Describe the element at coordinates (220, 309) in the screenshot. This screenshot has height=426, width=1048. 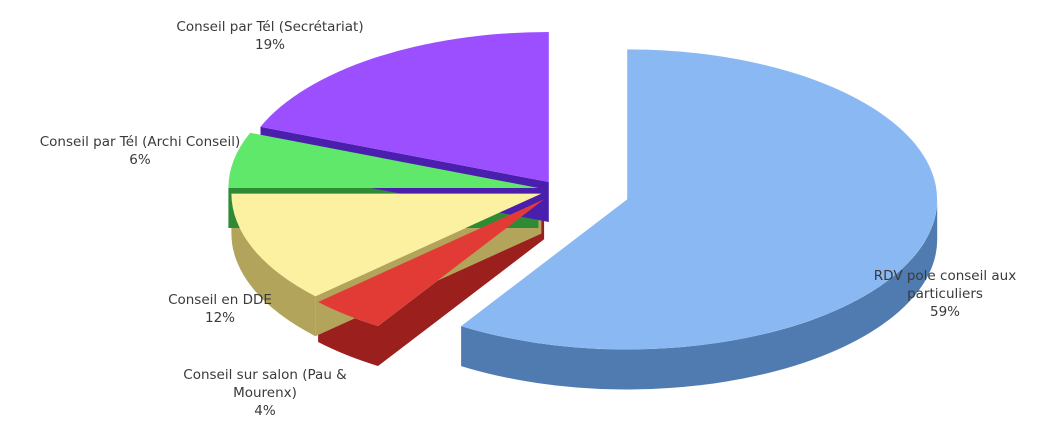
I see `slice-label-dde: Conseil en DDE 12%` at that location.